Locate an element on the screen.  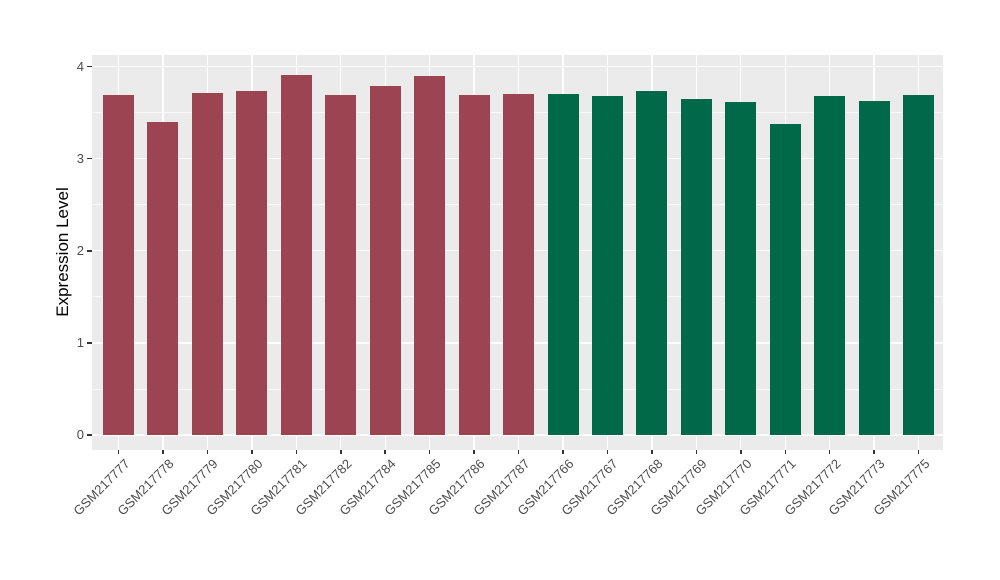
bar-gsm217768 is located at coordinates (652, 262).